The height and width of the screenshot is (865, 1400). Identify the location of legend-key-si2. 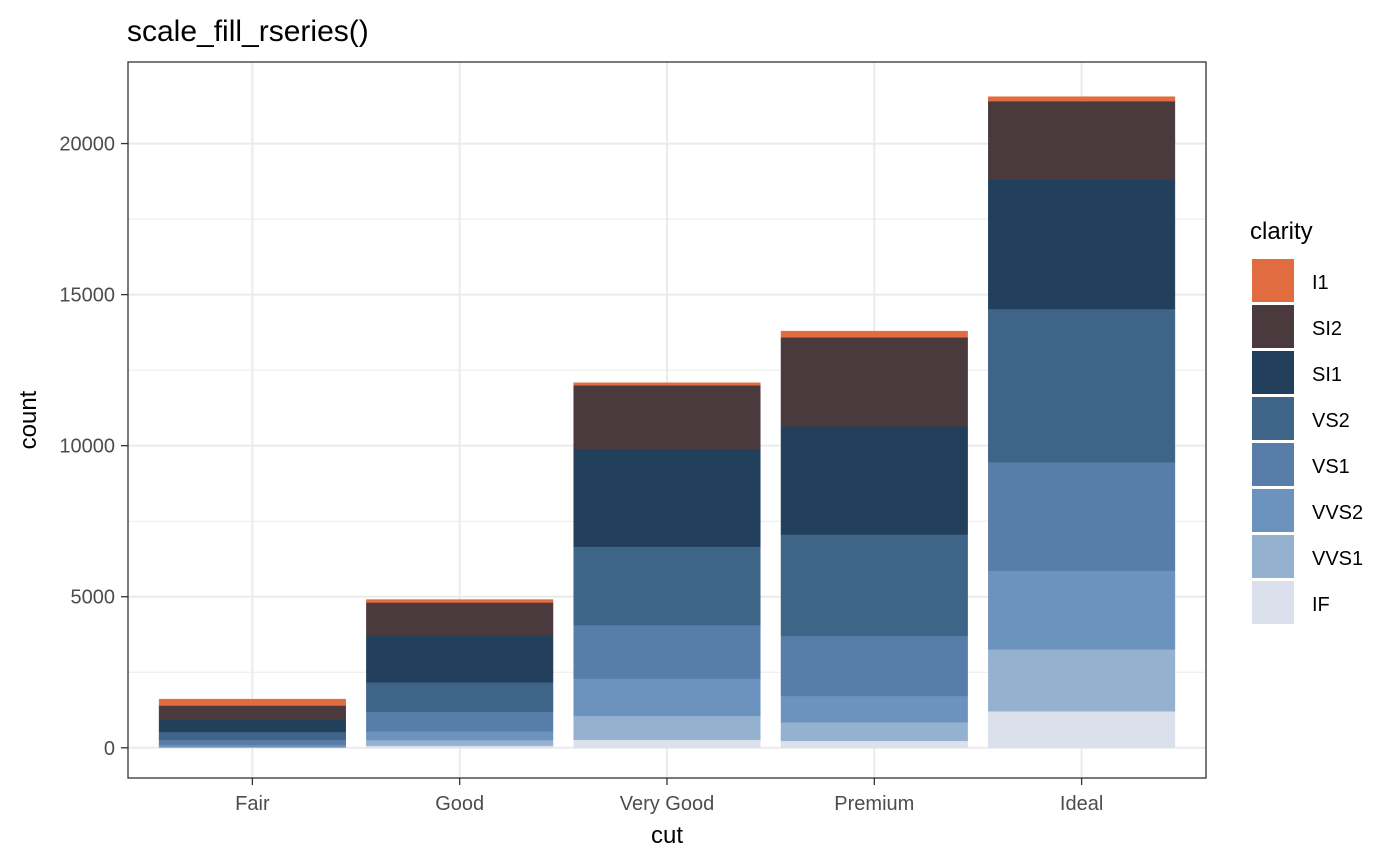
(1273, 326).